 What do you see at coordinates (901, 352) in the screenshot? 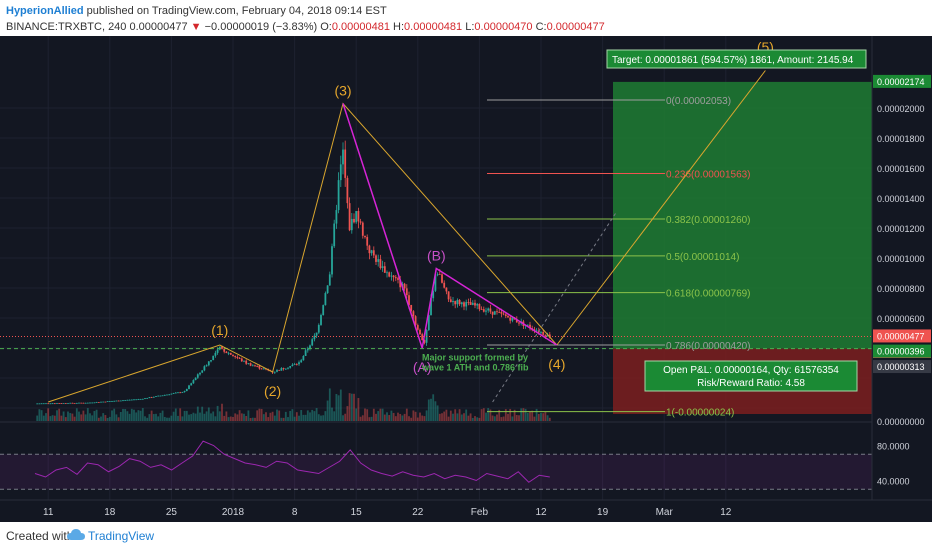
I see `entry-price-label: 0.00000396` at bounding box center [901, 352].